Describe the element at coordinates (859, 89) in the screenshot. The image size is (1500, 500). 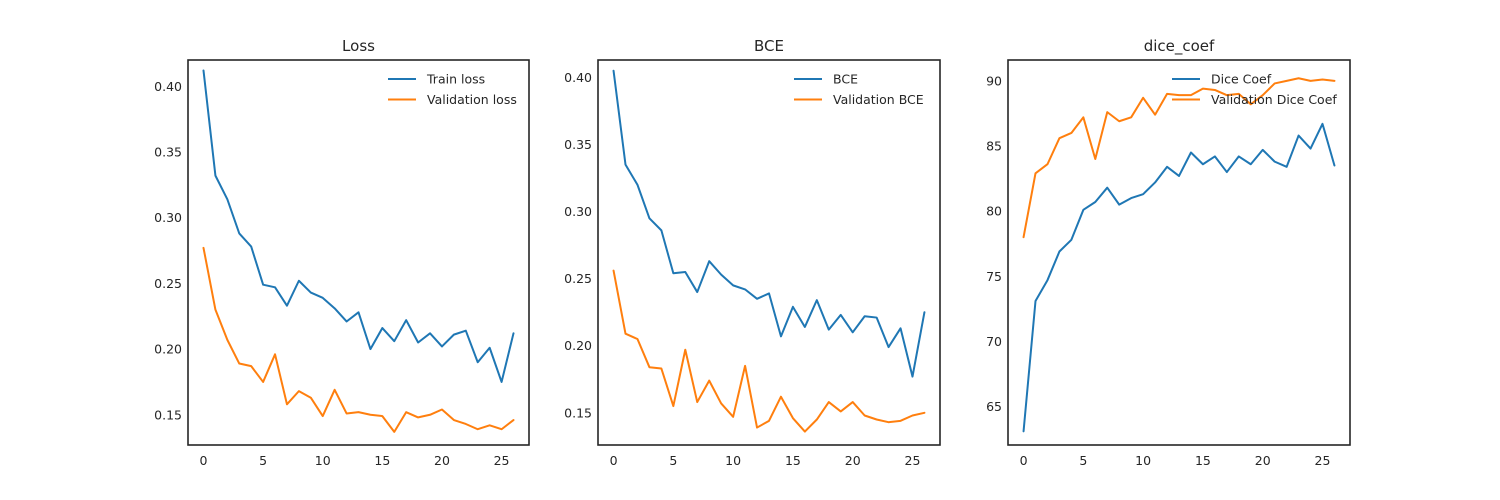
I see `legend: BCE Validation BCE` at that location.